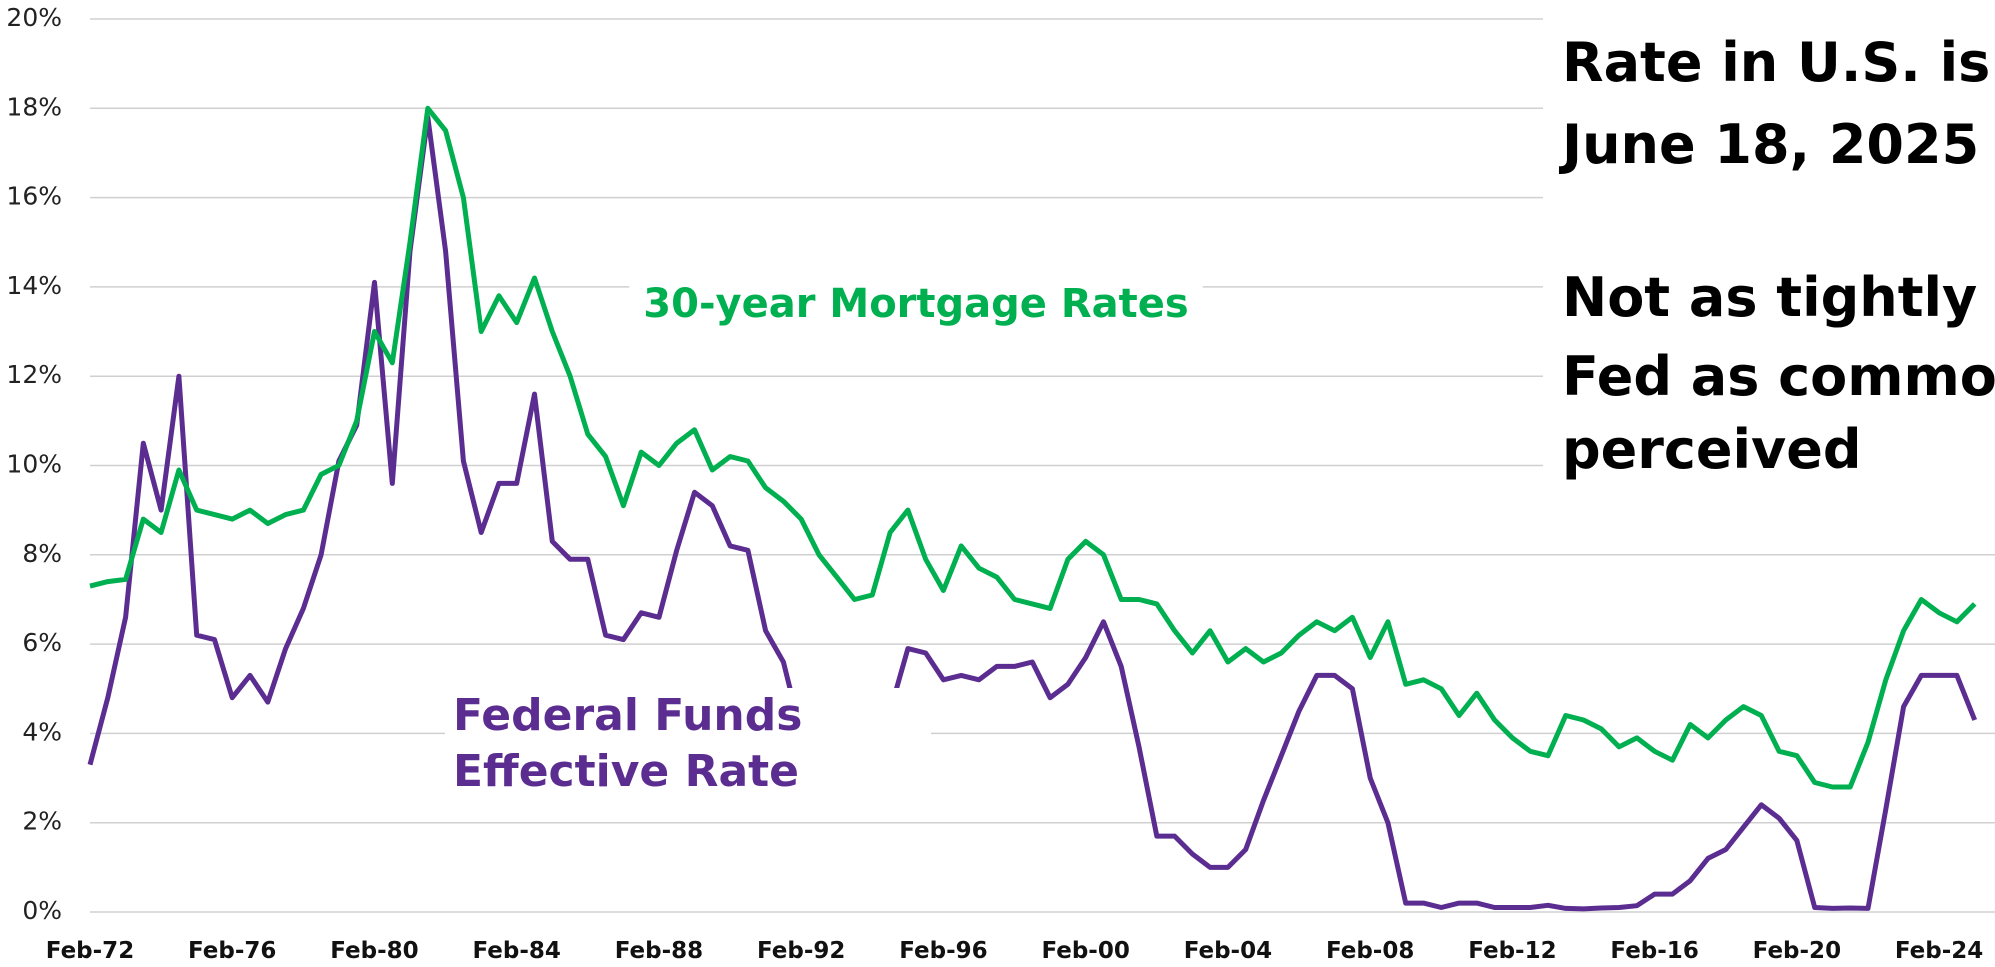 The height and width of the screenshot is (967, 1995). I want to click on y-tick-label: 4%, so click(42, 731).